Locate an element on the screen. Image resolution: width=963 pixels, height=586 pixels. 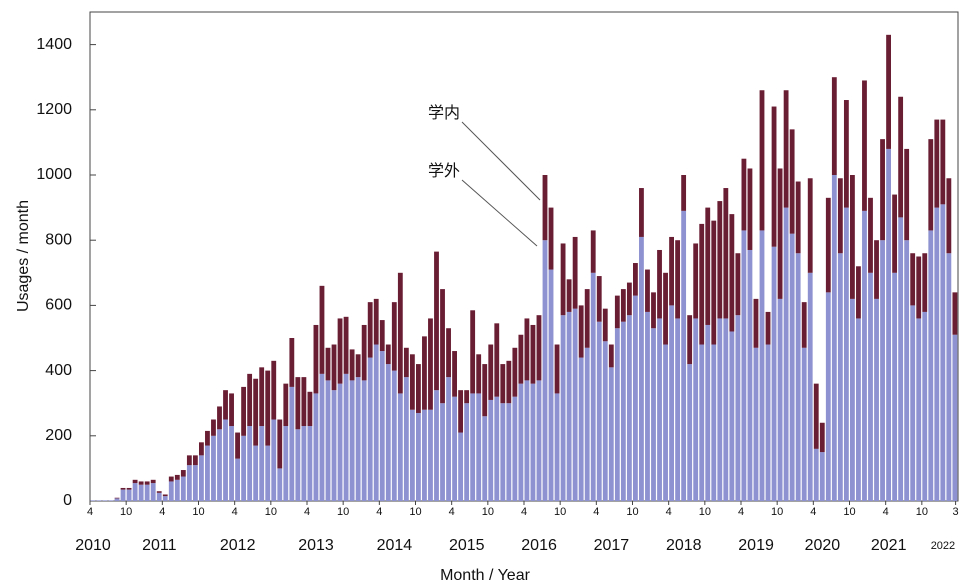
year-label: 2021 is located at coordinates (889, 545).